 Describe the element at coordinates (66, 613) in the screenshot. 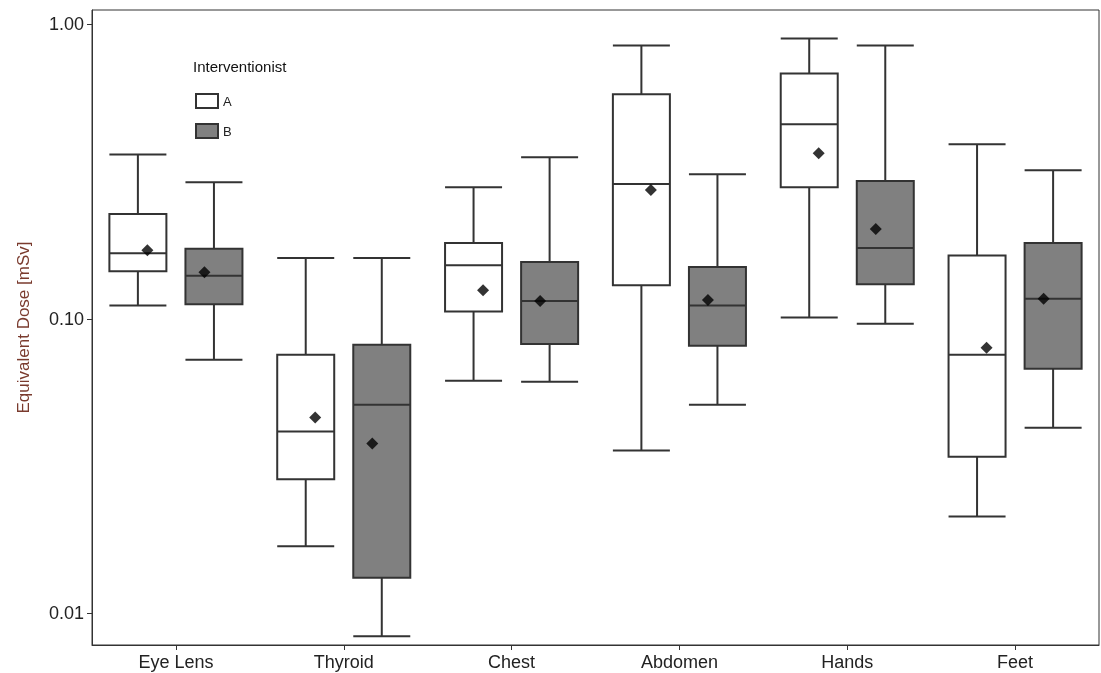

I see `y-tick-label: 0.01` at that location.